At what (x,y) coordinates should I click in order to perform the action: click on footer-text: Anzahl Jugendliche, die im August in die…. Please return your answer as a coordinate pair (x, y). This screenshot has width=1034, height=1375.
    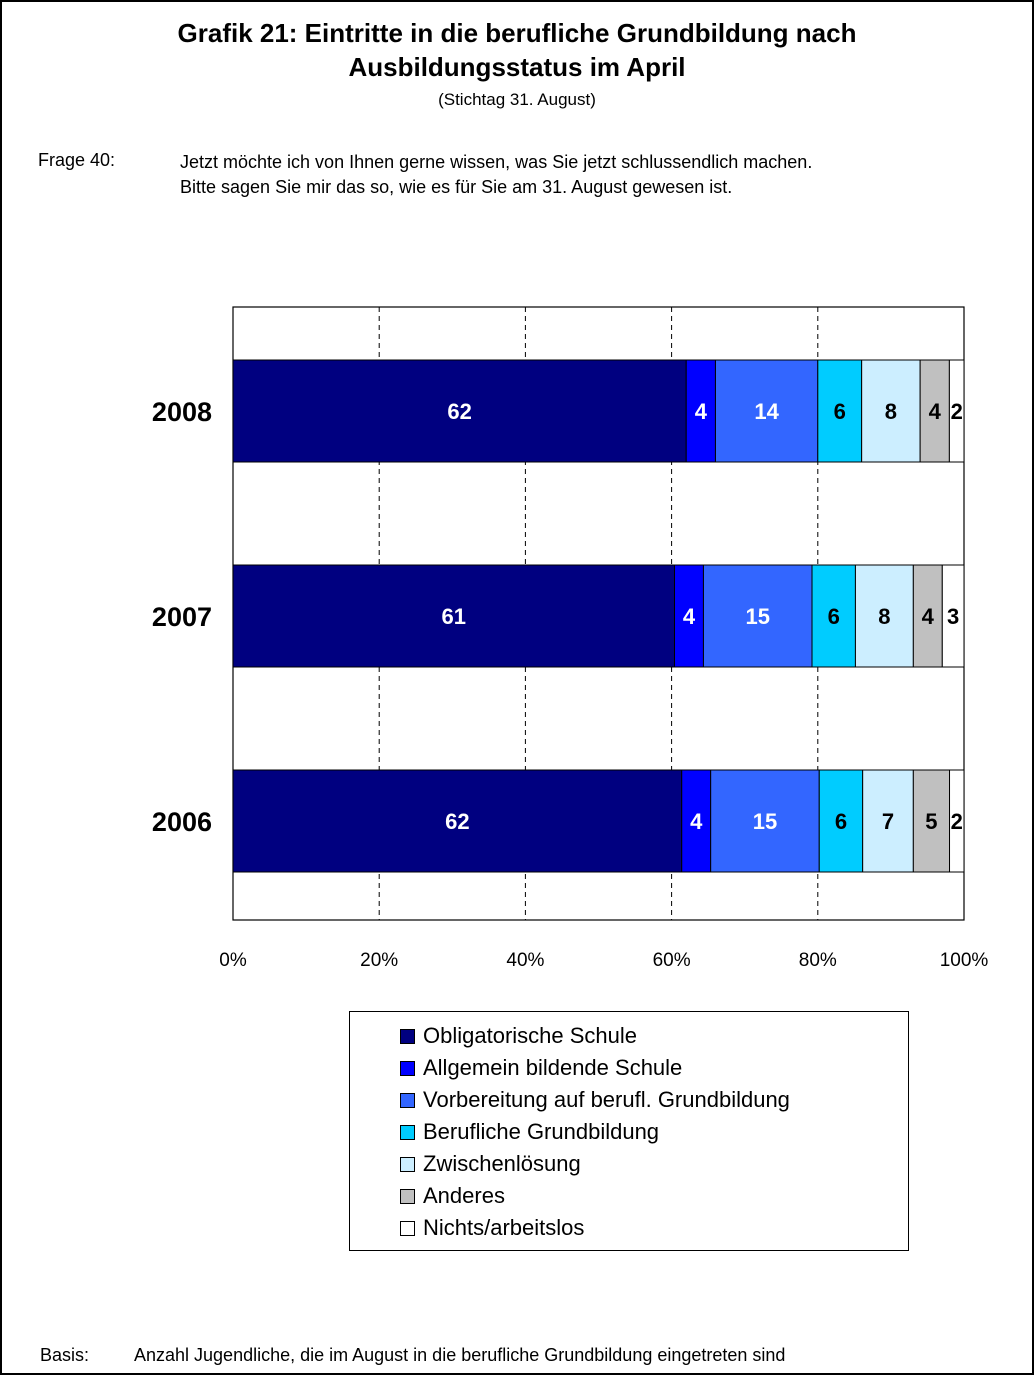
    Looking at the image, I should click on (460, 1355).